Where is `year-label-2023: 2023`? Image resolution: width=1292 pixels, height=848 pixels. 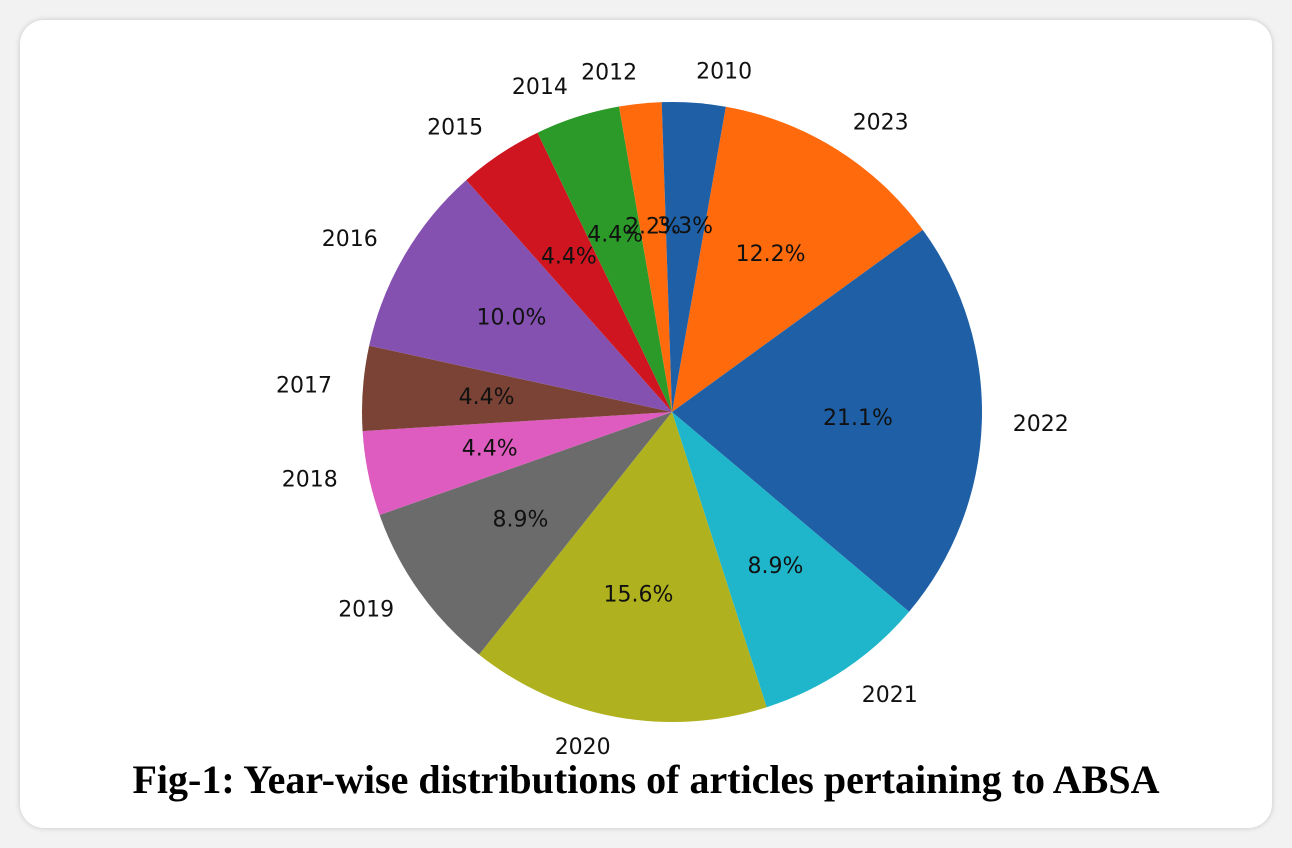
year-label-2023: 2023 is located at coordinates (881, 122).